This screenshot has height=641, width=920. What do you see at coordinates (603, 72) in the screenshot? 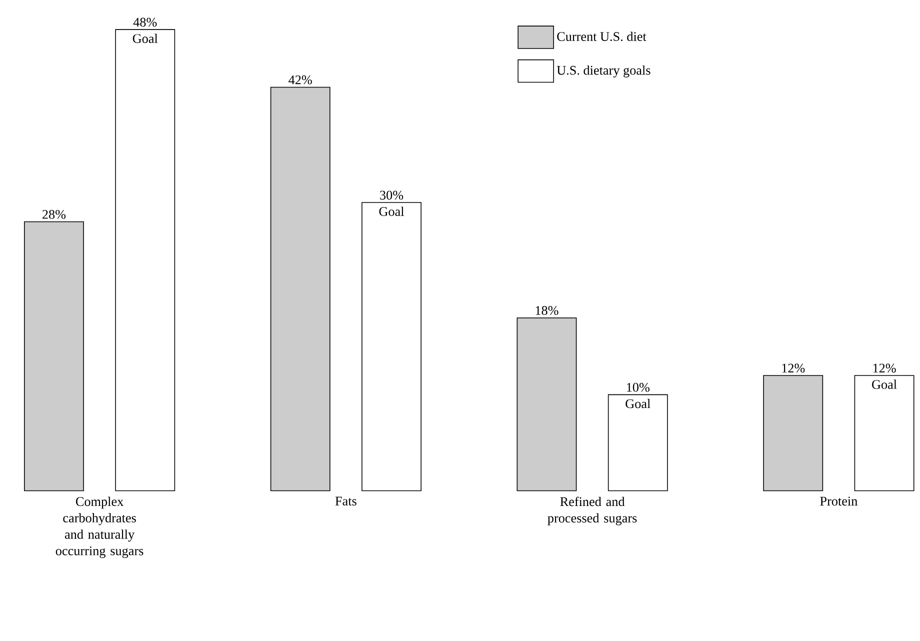
I see `legend-label: U.S. dietary goals` at bounding box center [603, 72].